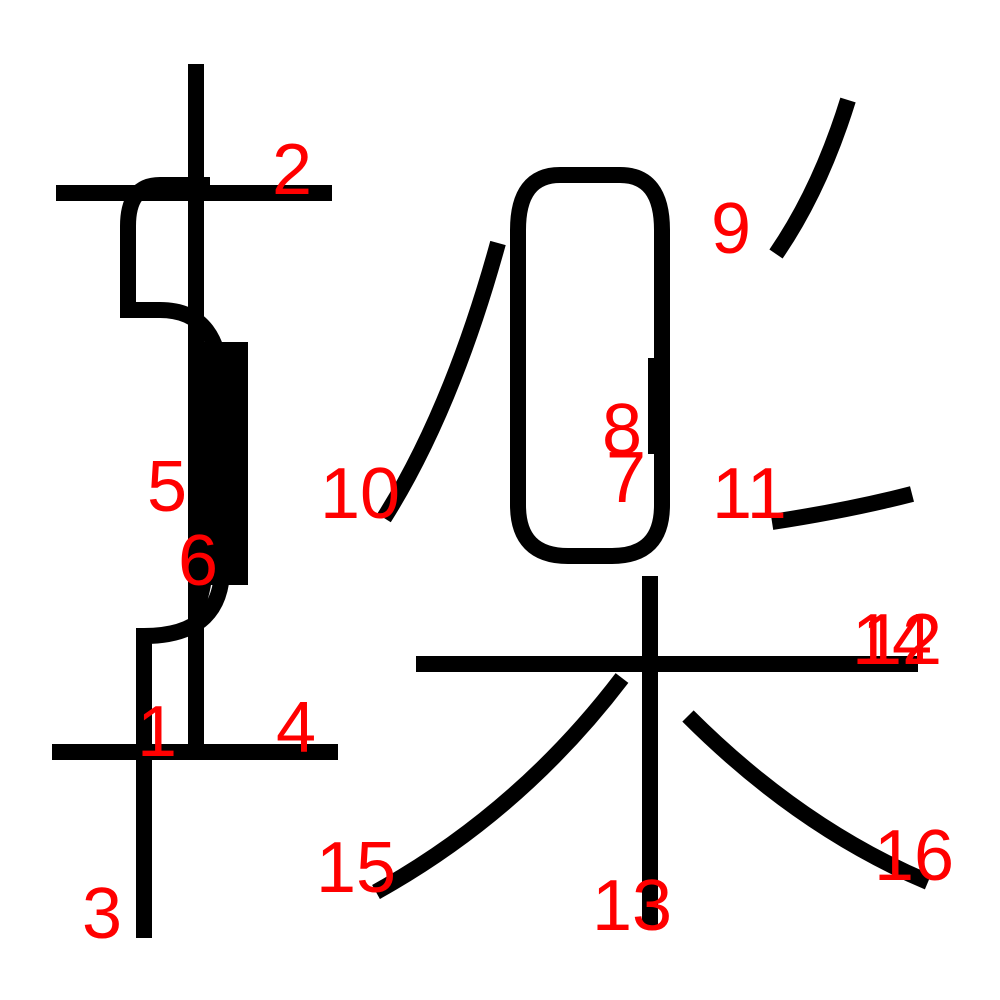 This screenshot has width=1000, height=1000. What do you see at coordinates (167, 487) in the screenshot?
I see `stroke-label-5: 5` at bounding box center [167, 487].